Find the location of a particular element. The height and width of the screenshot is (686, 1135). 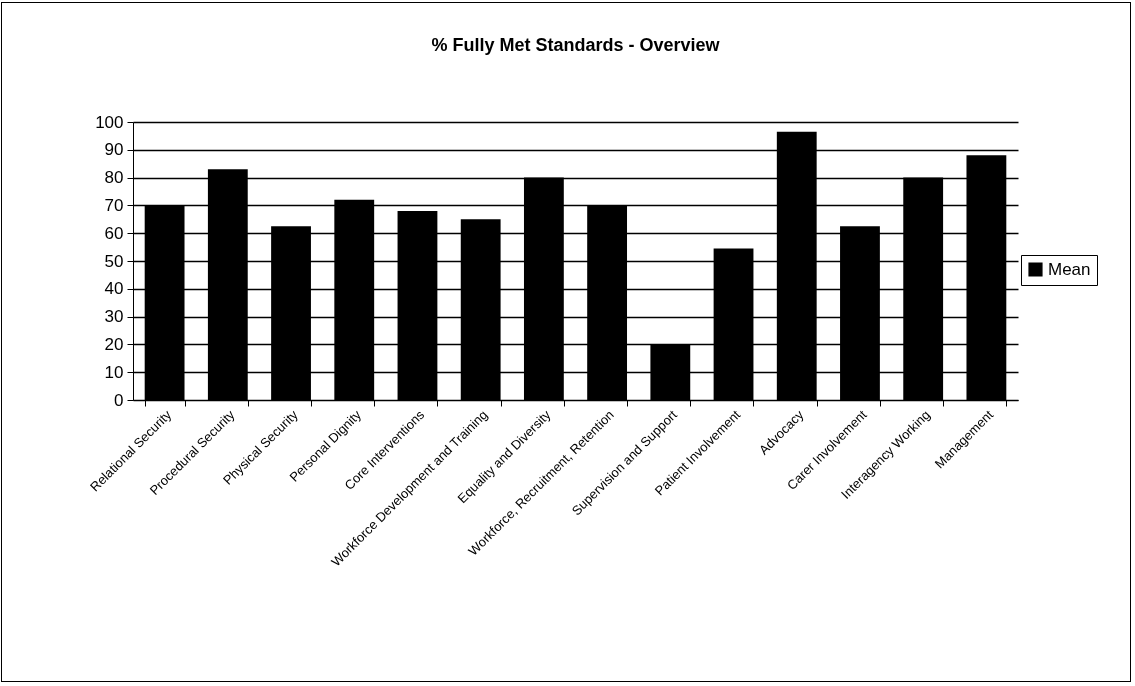

chart-title: % Fully Met Standards - Overview is located at coordinates (576, 45).